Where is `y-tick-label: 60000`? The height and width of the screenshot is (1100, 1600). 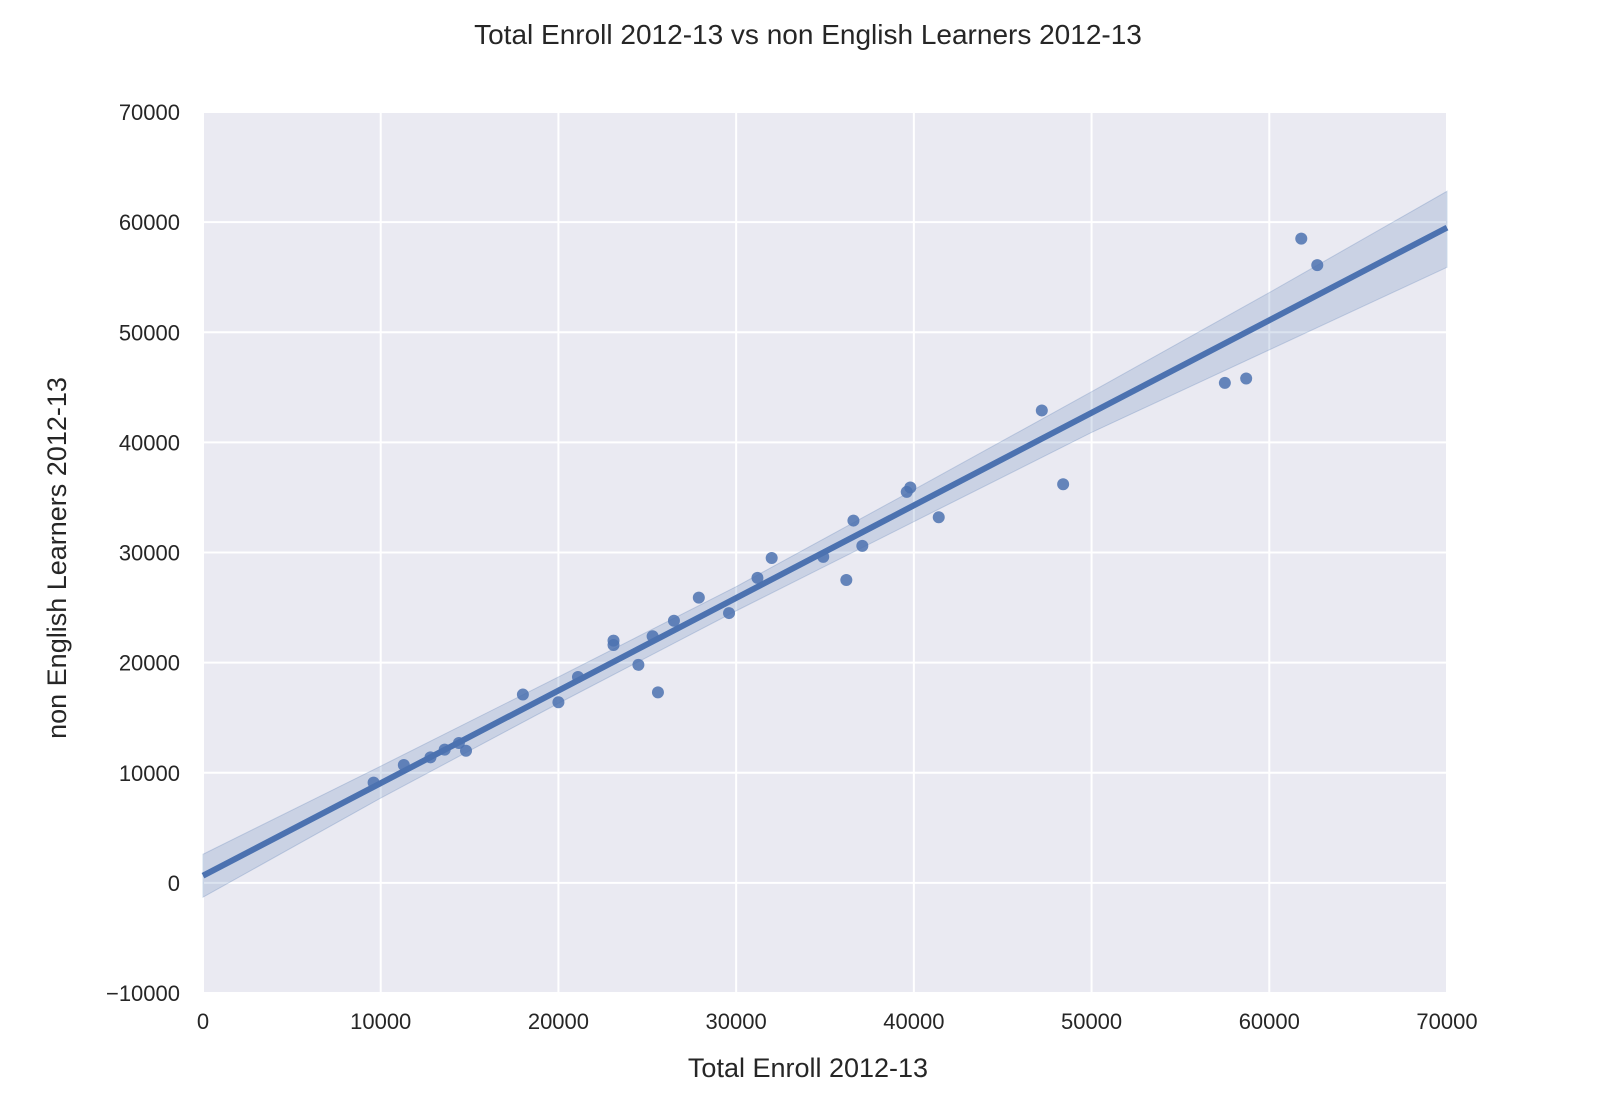 y-tick-label: 60000 is located at coordinates (149, 222).